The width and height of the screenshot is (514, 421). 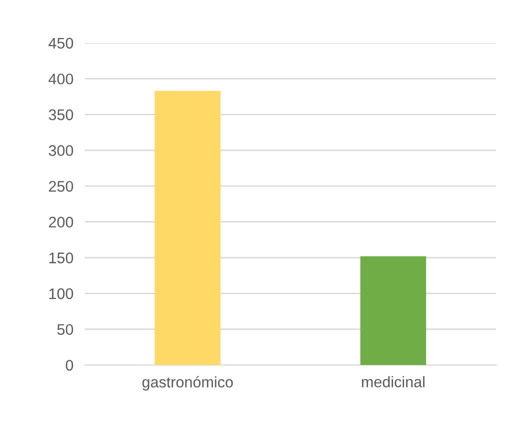 What do you see at coordinates (61, 186) in the screenshot?
I see `y-tick-label: 250` at bounding box center [61, 186].